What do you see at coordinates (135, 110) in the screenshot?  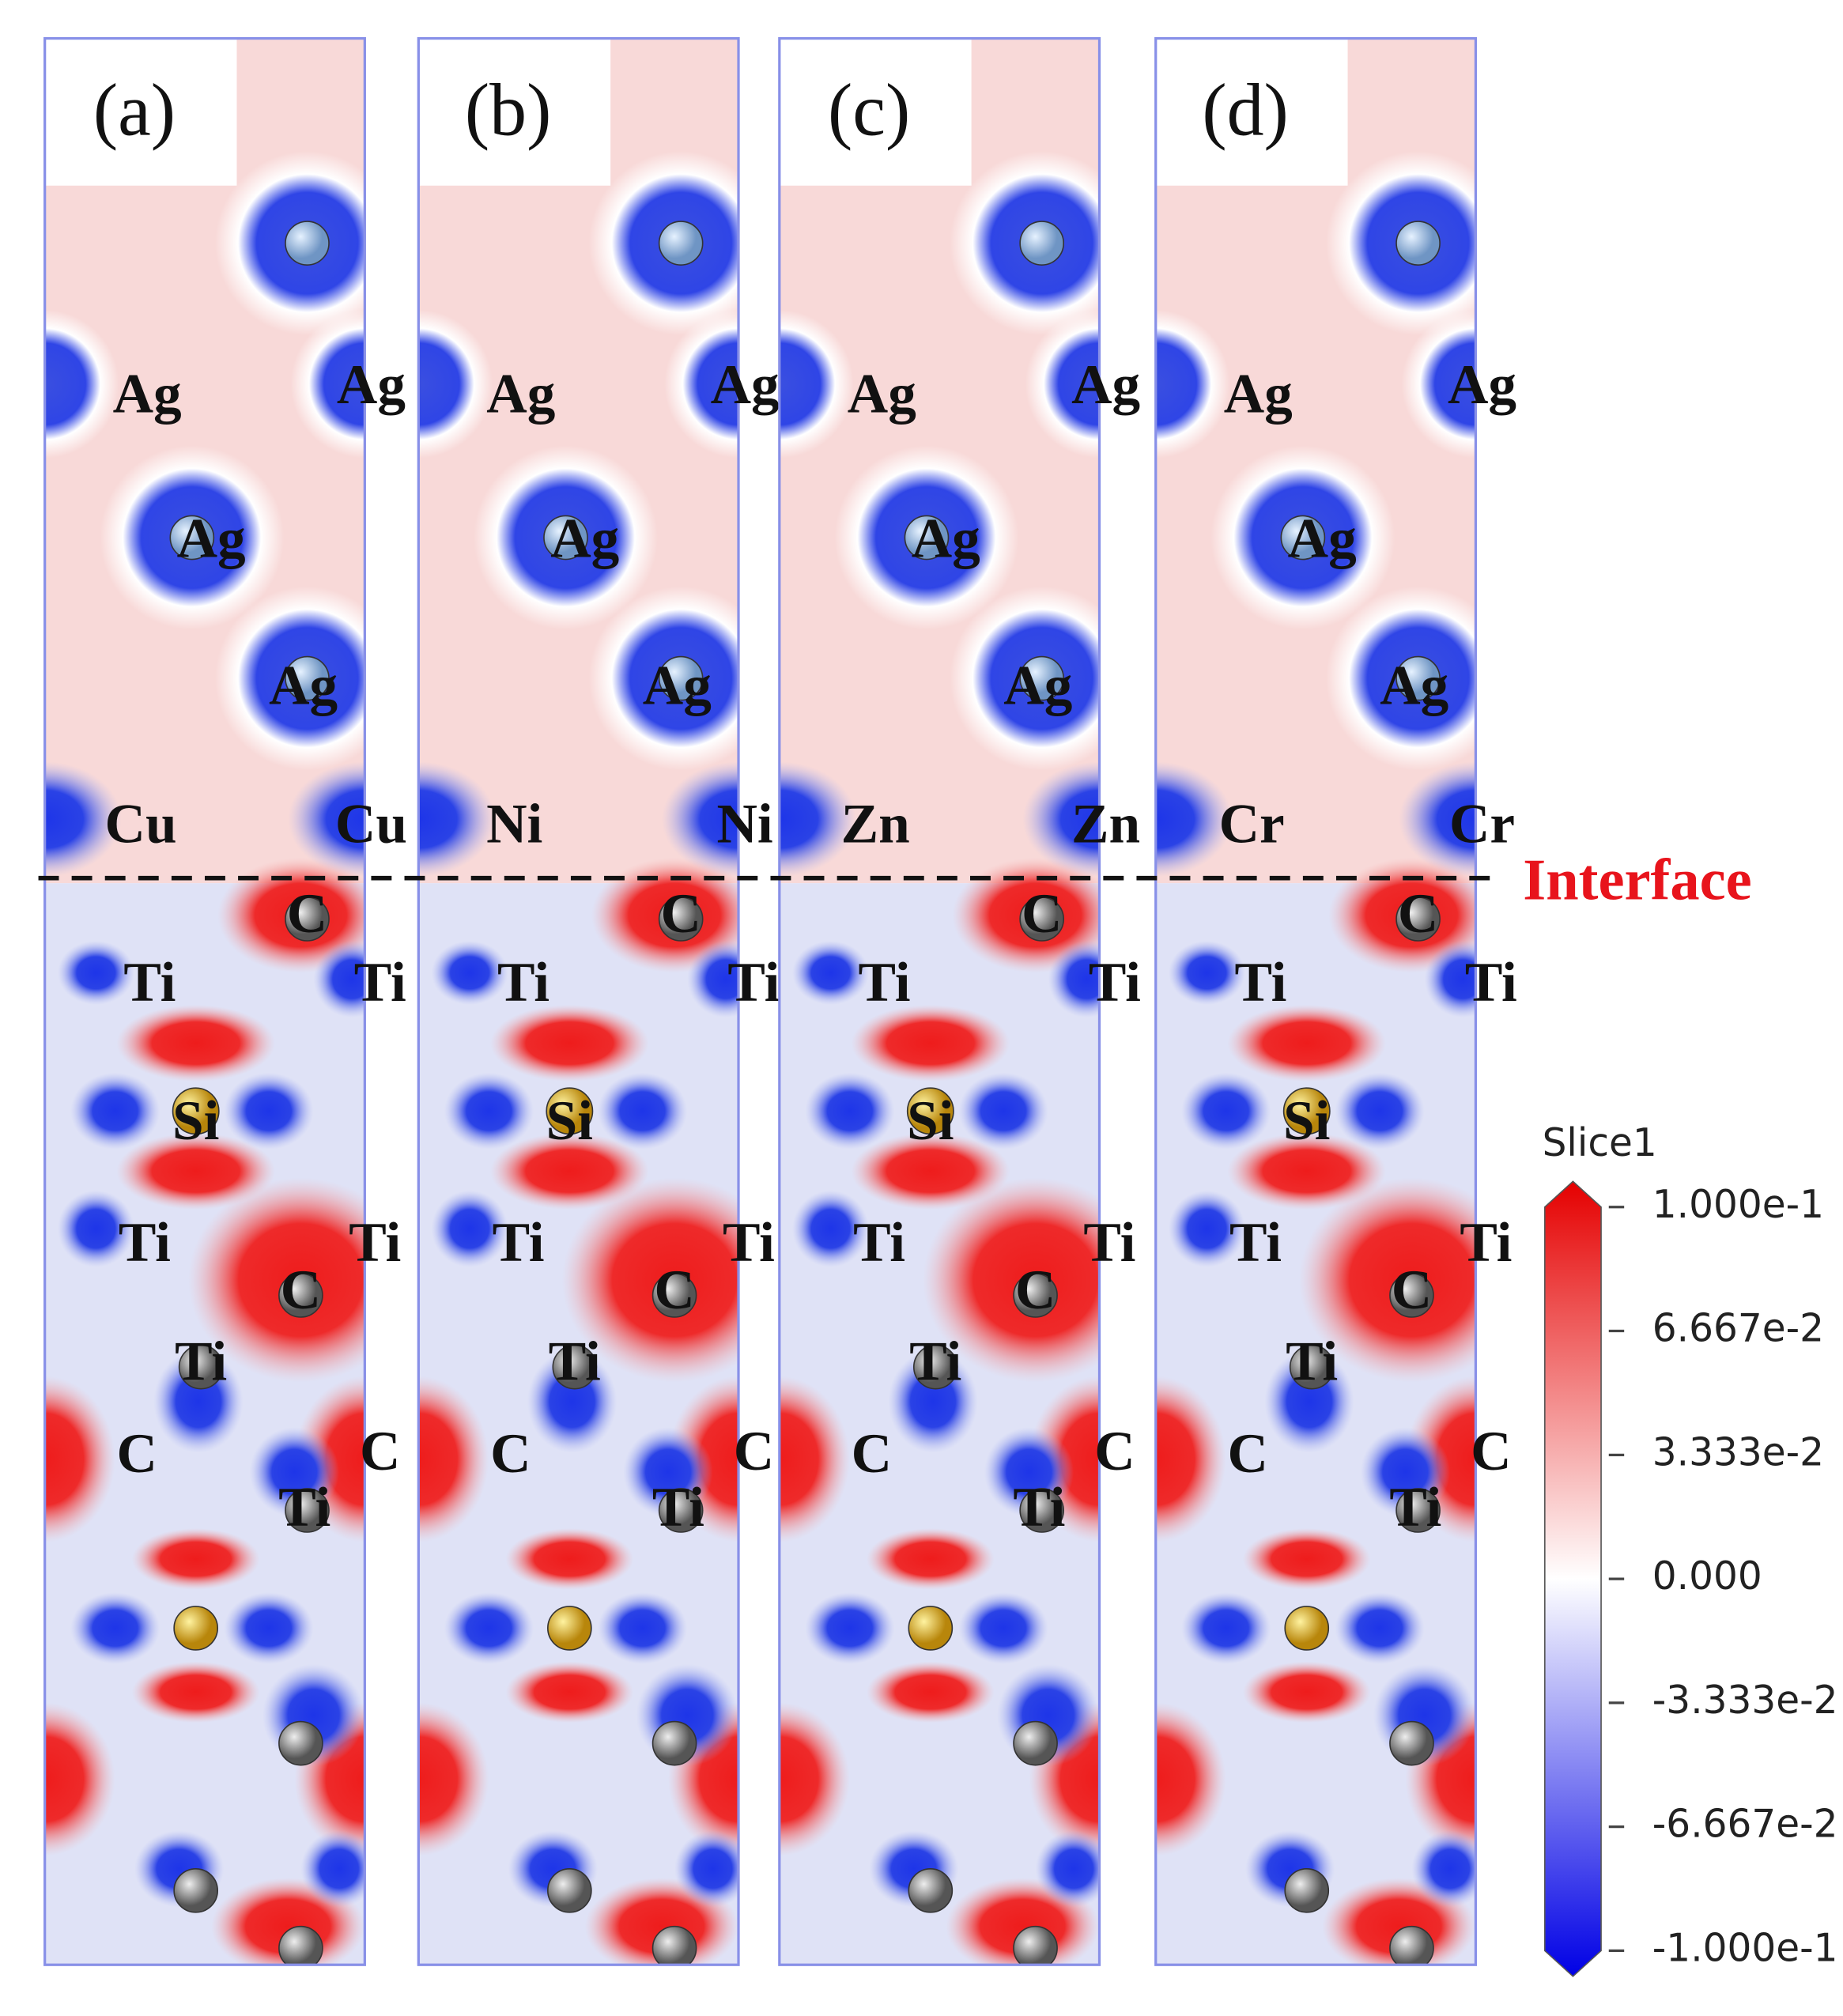 I see `panel-label: (a)` at bounding box center [135, 110].